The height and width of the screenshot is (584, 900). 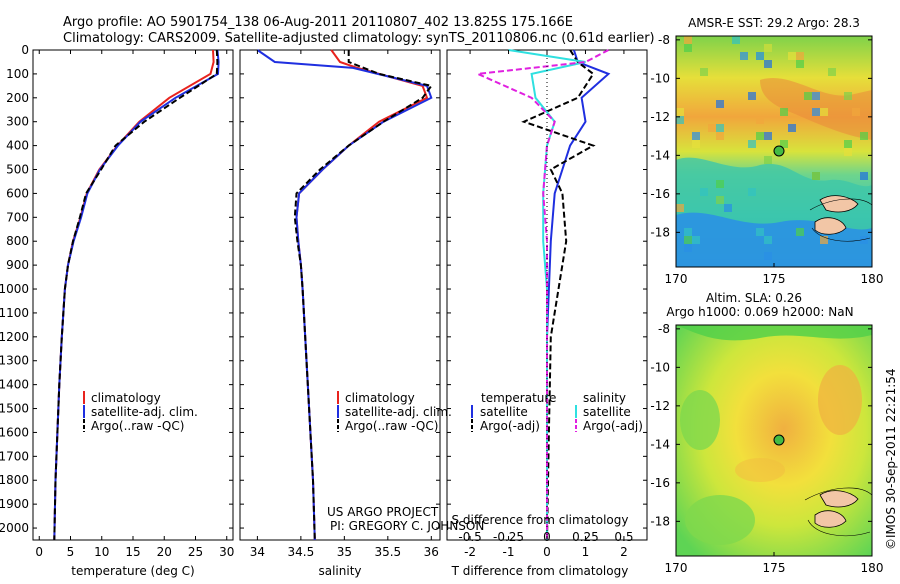 What do you see at coordinates (137, 426) in the screenshot?
I see `legend-argo: Argo(..raw -QC)` at bounding box center [137, 426].